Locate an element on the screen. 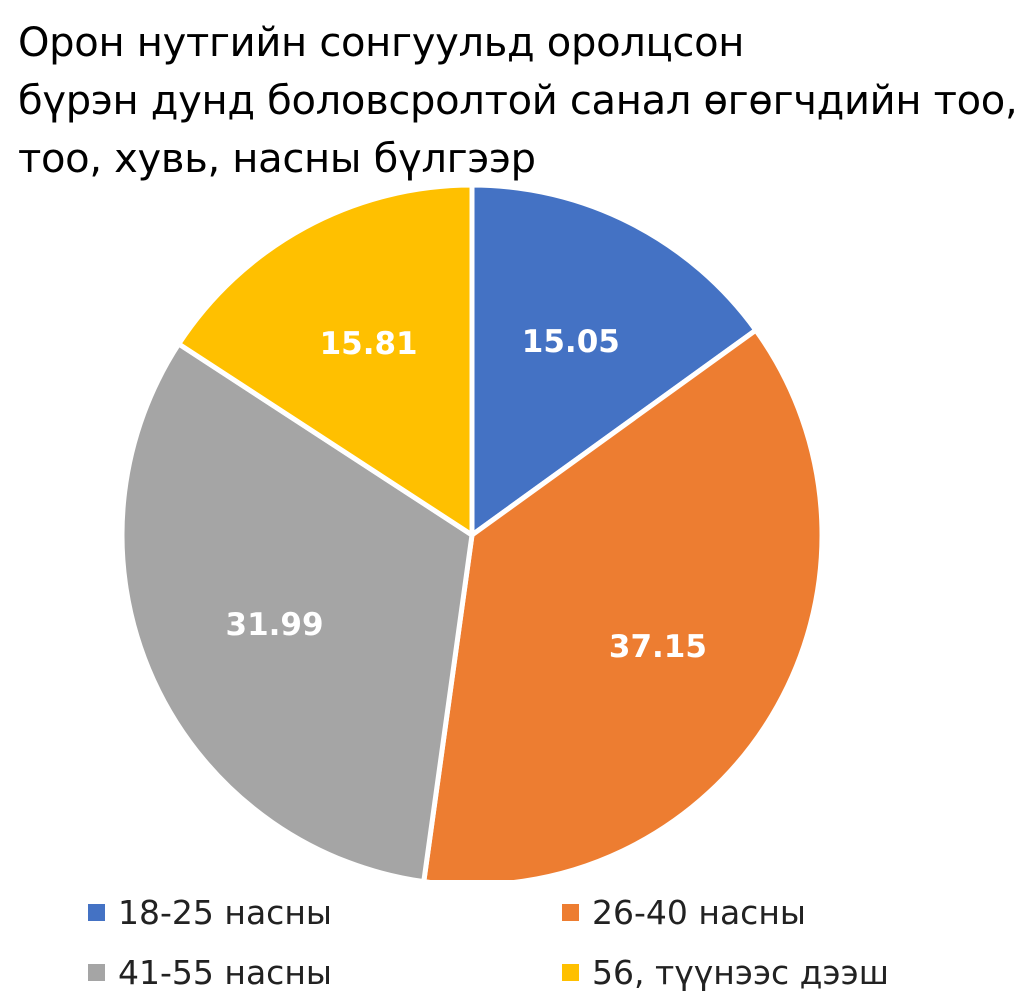  chart-title-line-1: Орон нутгийн сонгуульд оролцсон is located at coordinates (381, 43).